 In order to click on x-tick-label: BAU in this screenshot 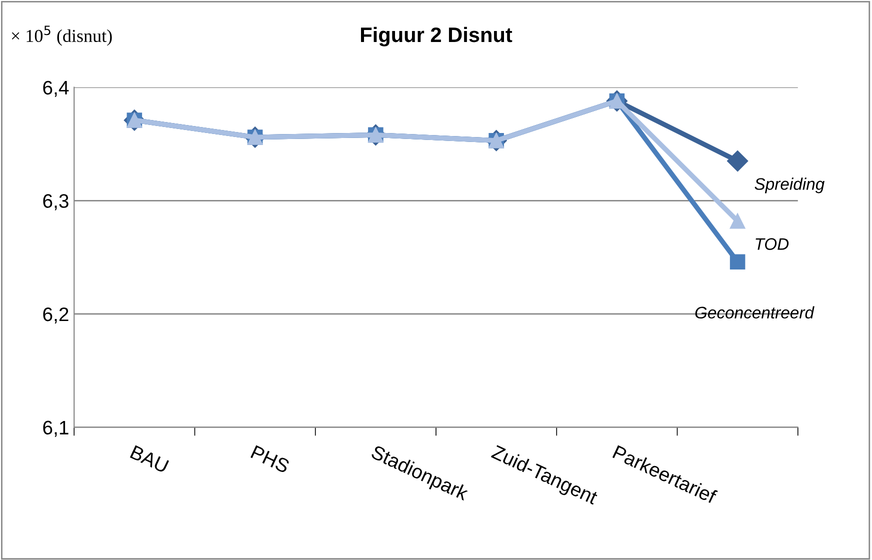, I will do `click(150, 459)`.